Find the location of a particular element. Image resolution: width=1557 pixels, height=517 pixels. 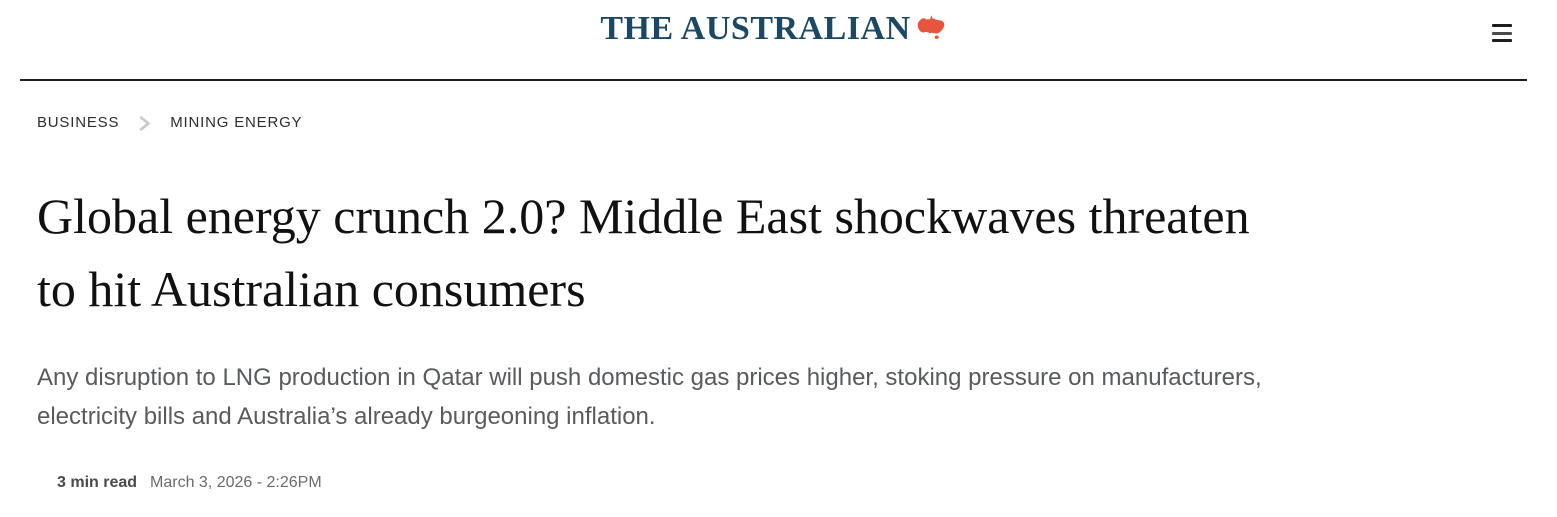

headline-line-2: to hit Australian consumers is located at coordinates (311, 288).